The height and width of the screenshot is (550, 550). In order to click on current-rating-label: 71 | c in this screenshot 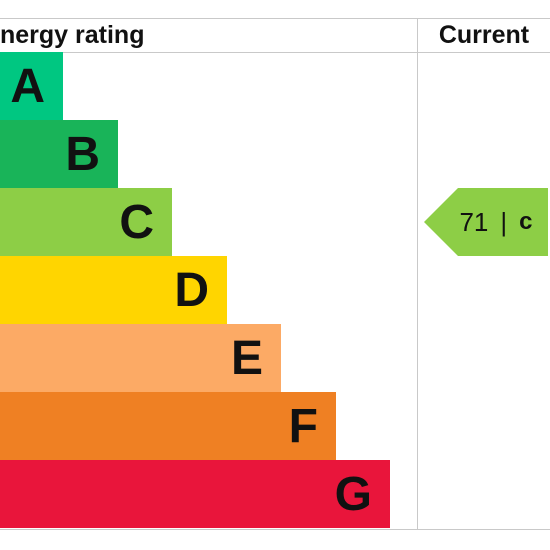, I will do `click(496, 222)`.